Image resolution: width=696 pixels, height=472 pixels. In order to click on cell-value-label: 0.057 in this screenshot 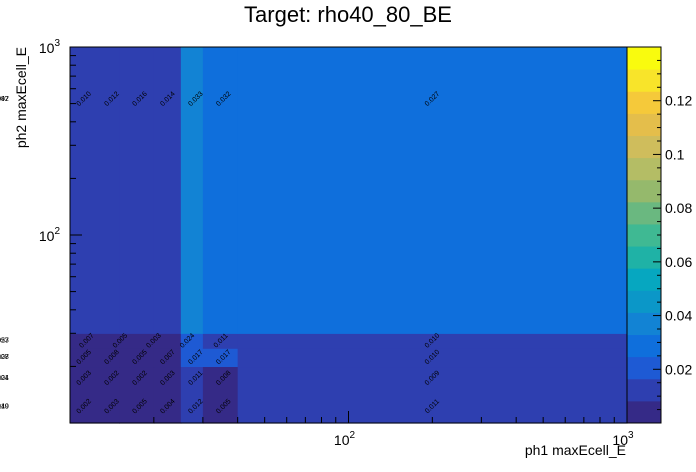, I will do `click(4, 341)`.